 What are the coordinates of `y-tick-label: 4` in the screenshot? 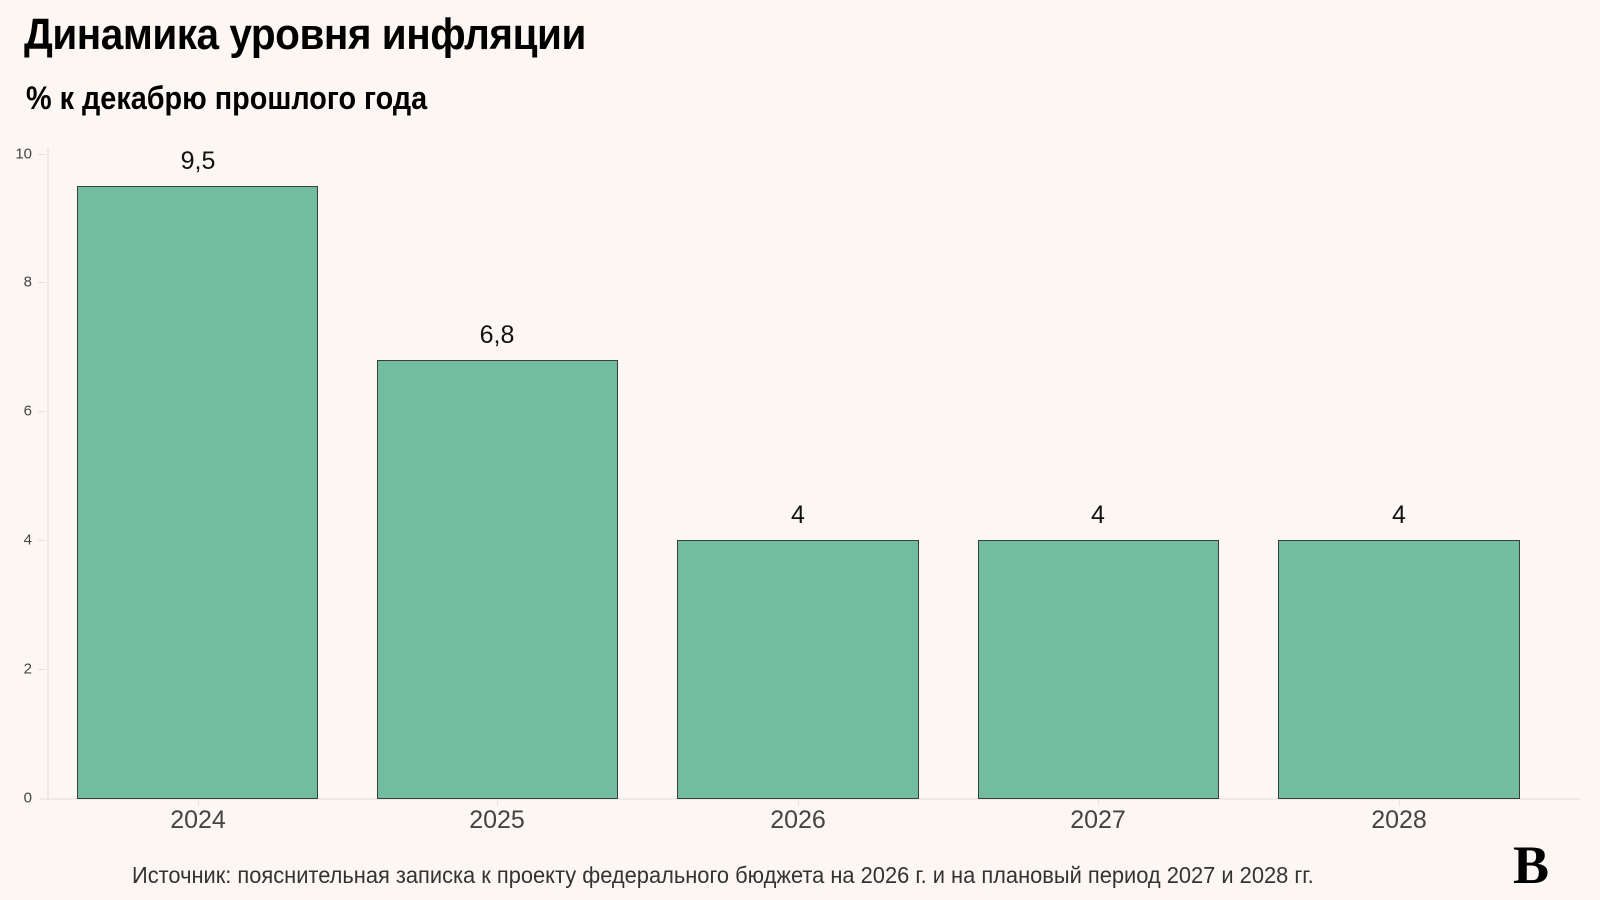 It's located at (27, 540).